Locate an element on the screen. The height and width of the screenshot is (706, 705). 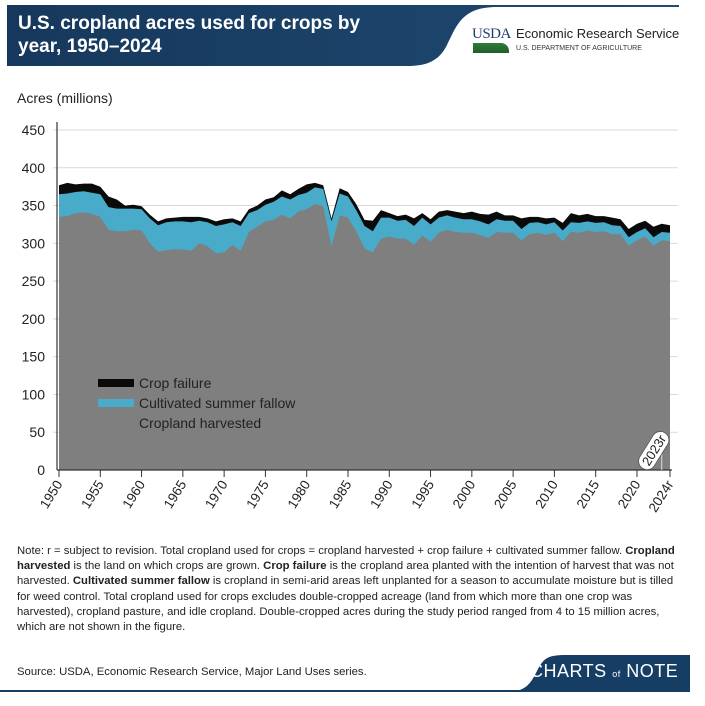
legend-label: Crop failure is located at coordinates (175, 383).